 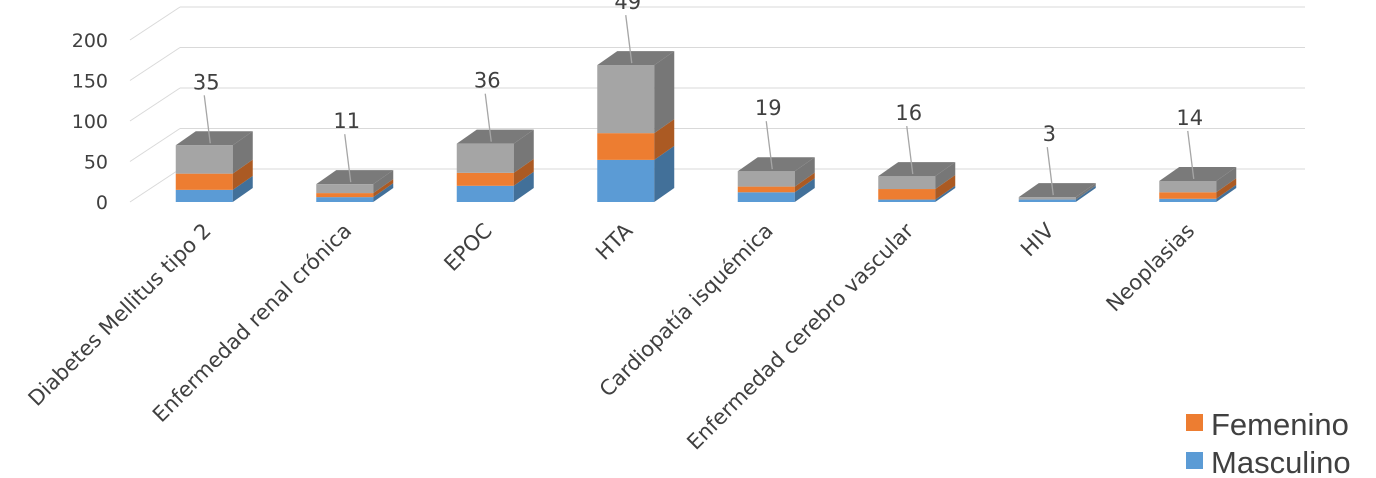 I want to click on data-label: 49, so click(x=627, y=7).